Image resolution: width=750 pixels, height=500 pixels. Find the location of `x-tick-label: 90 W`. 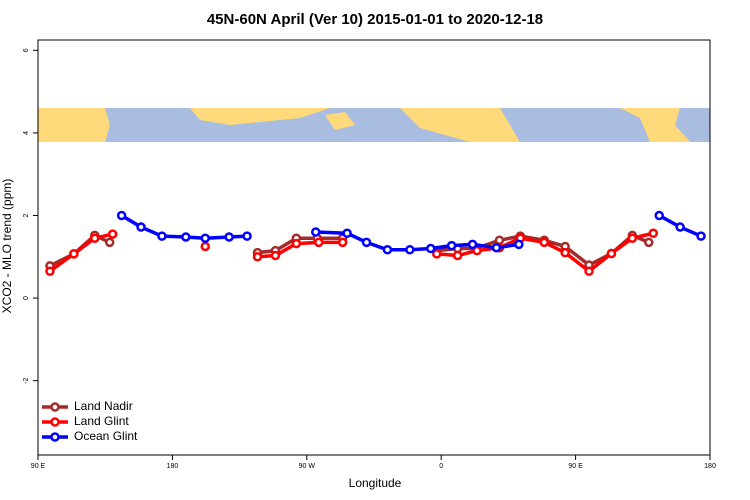

x-tick-label: 90 W is located at coordinates (307, 466).